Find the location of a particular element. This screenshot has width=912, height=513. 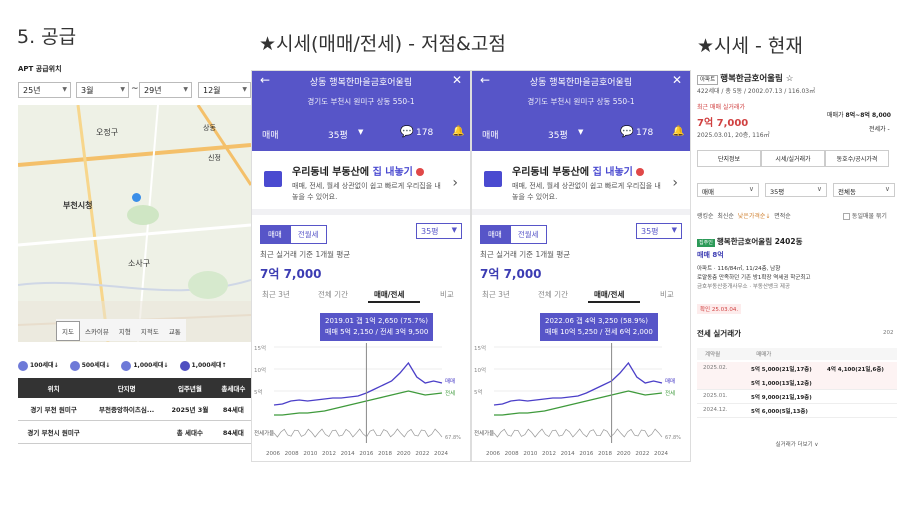

complex-title: 상동 행복한마을금호어울림 is located at coordinates (361, 83).